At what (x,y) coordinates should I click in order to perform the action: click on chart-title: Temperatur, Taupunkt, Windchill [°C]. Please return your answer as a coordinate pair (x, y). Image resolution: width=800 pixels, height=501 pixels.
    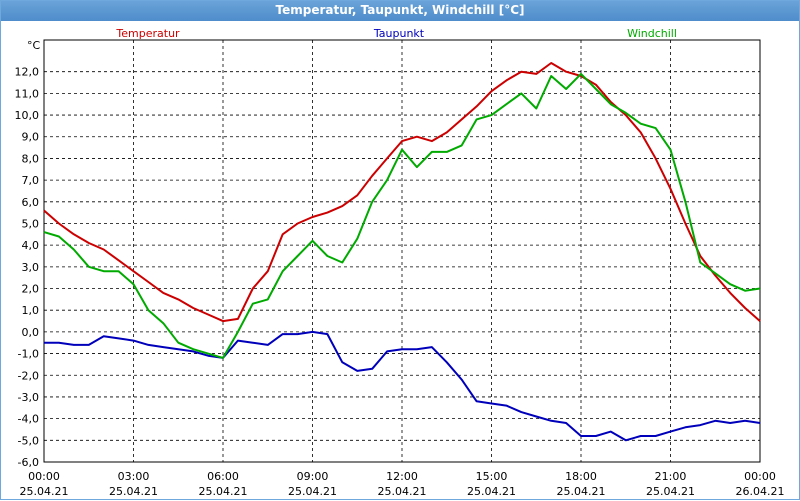
    Looking at the image, I should click on (400, 10).